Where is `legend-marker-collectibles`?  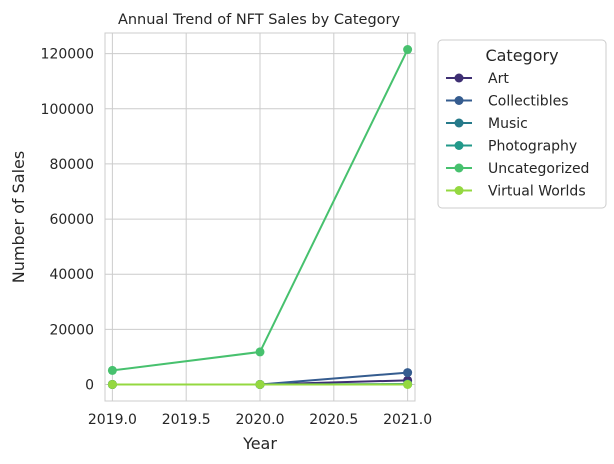
legend-marker-collectibles is located at coordinates (459, 100).